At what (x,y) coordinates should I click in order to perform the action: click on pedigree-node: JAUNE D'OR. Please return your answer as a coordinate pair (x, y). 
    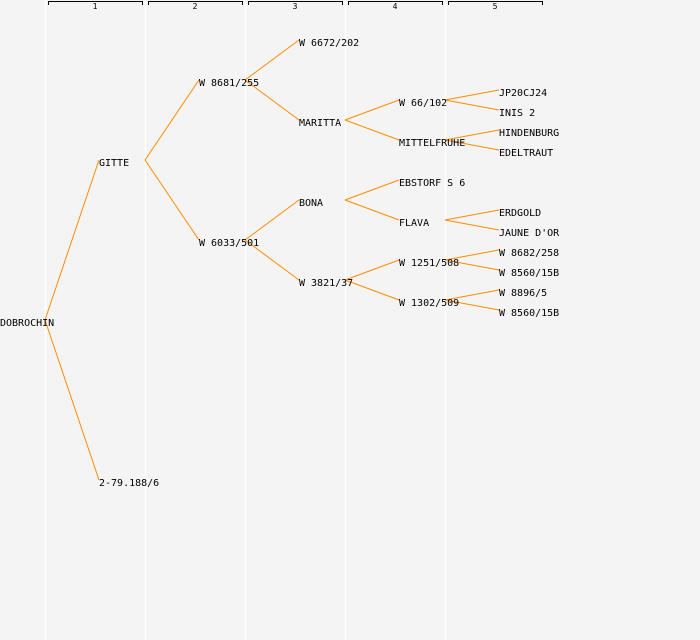
    Looking at the image, I should click on (529, 233).